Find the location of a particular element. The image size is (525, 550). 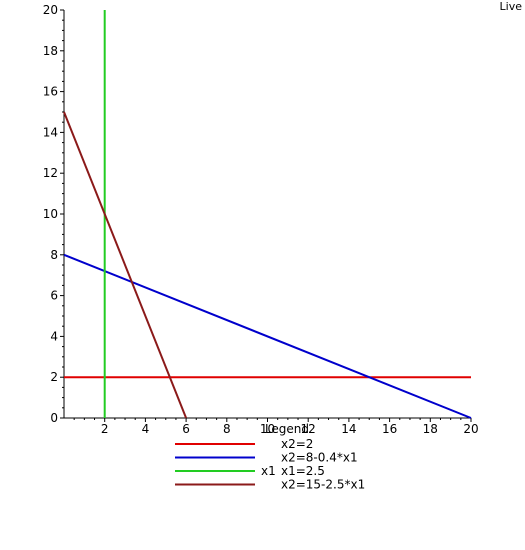

x-tick-label: 8 is located at coordinates (227, 429).